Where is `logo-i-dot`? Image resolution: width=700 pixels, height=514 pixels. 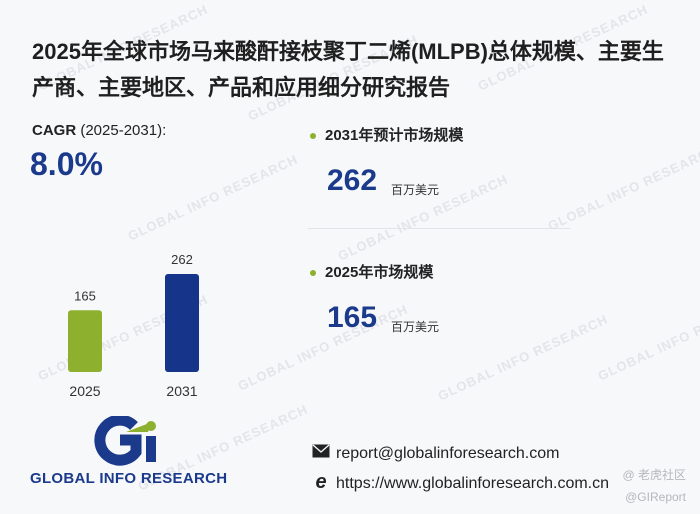
logo-i-dot is located at coordinates (151, 426).